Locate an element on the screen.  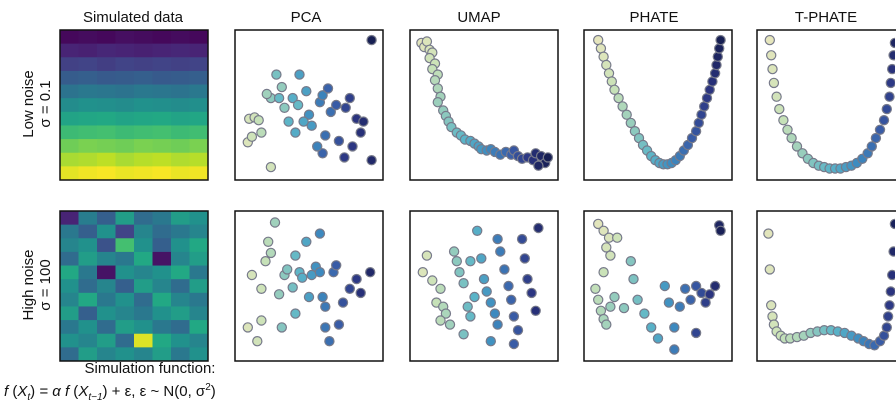
row-label-high-noise: High noise σ = 100 is located at coordinates (37, 285).